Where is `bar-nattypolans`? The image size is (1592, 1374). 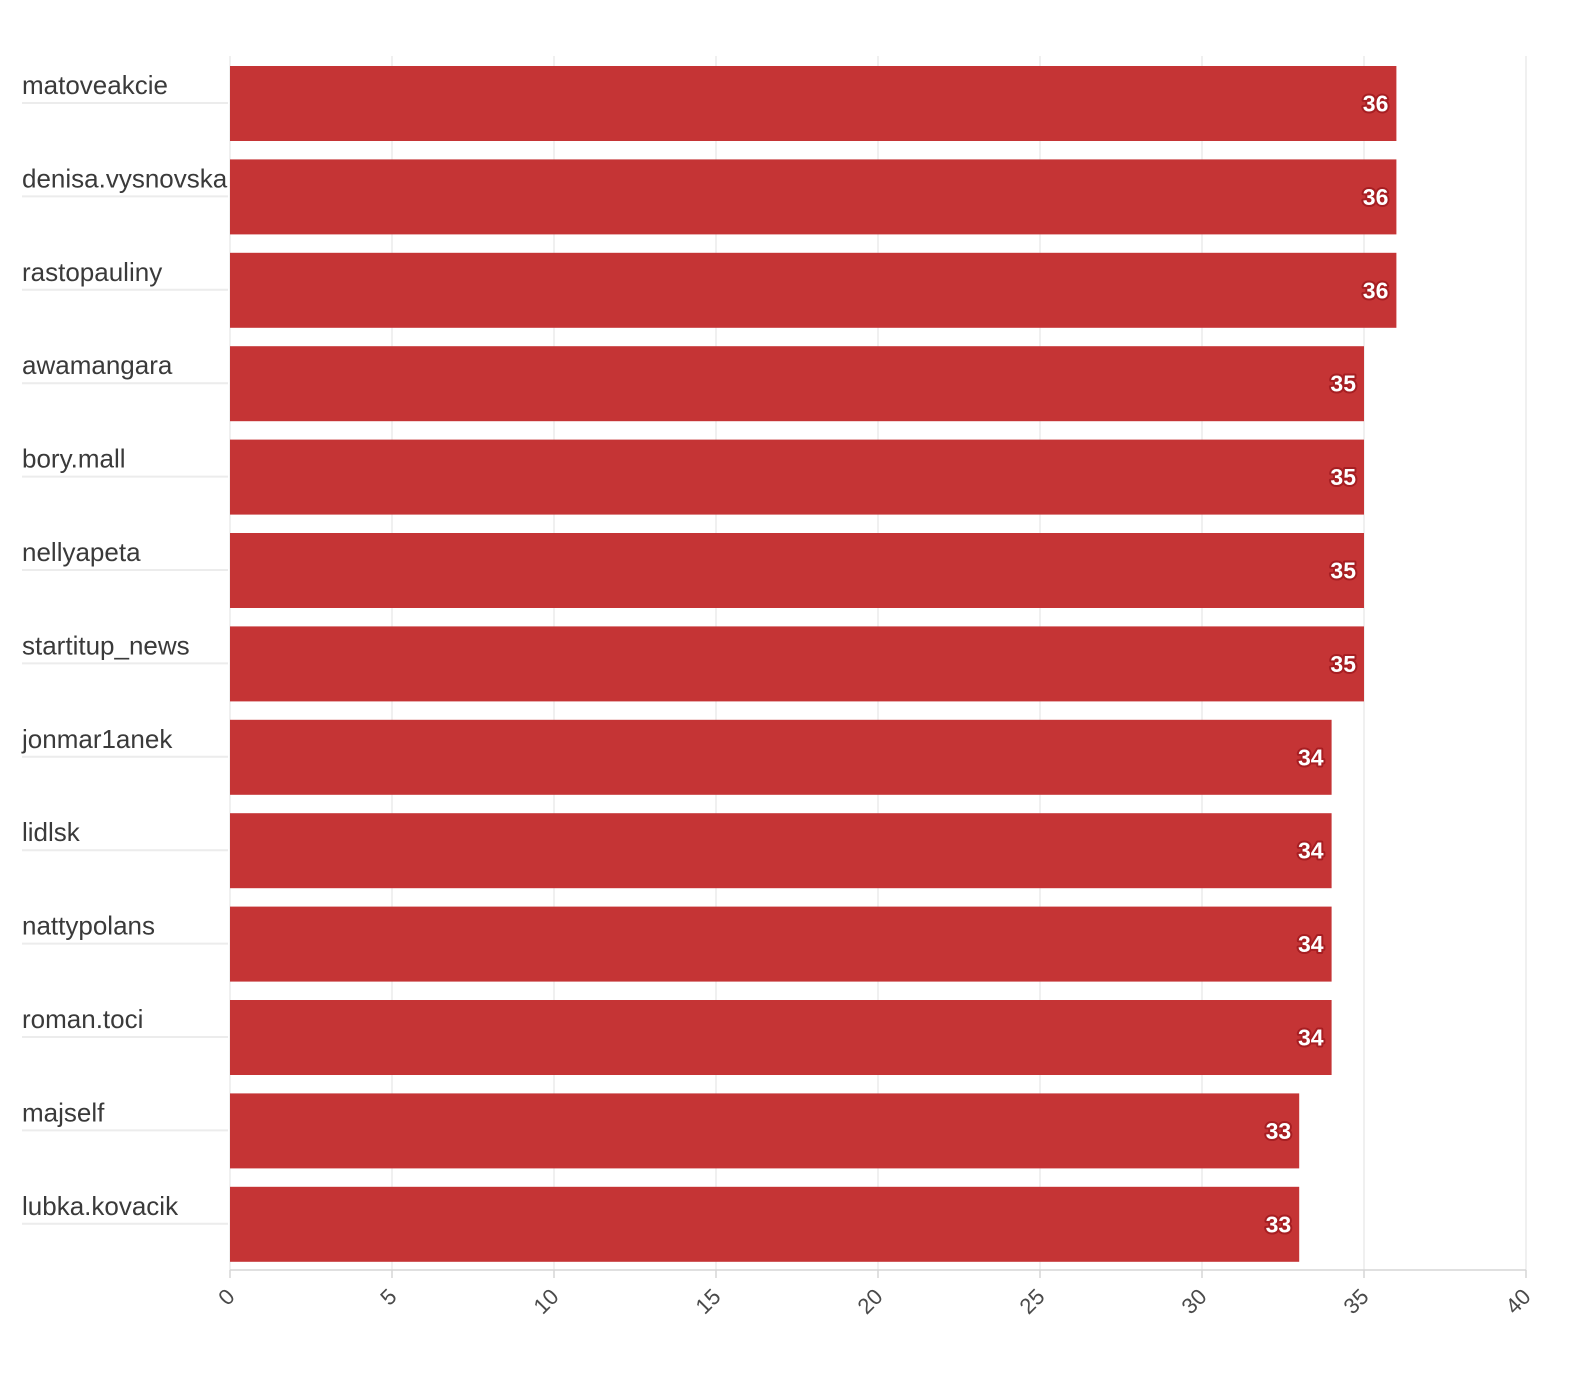 bar-nattypolans is located at coordinates (781, 944).